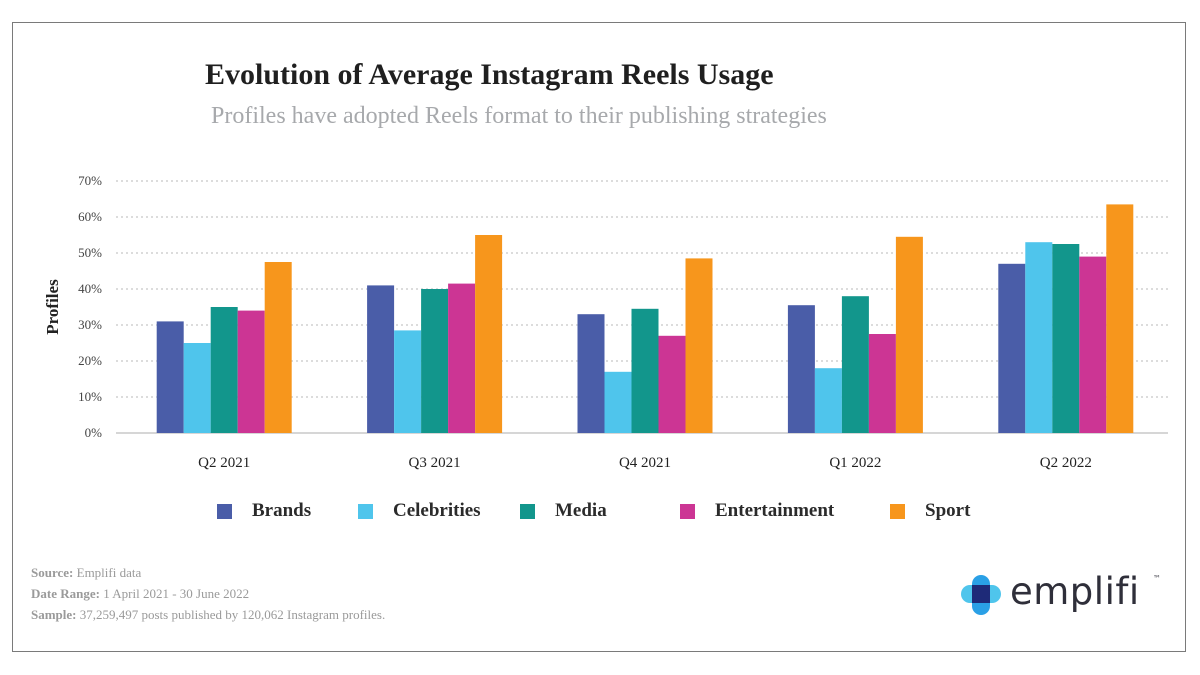 This screenshot has width=1200, height=675. I want to click on legend-label: Entertainment, so click(775, 510).